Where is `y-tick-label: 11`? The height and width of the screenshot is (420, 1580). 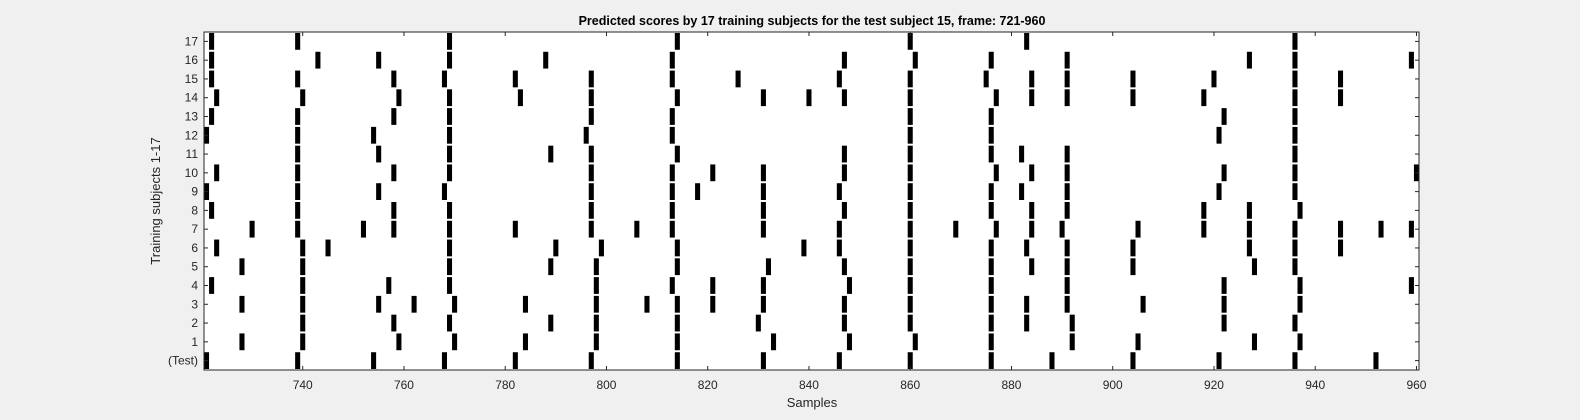 y-tick-label: 11 is located at coordinates (192, 154).